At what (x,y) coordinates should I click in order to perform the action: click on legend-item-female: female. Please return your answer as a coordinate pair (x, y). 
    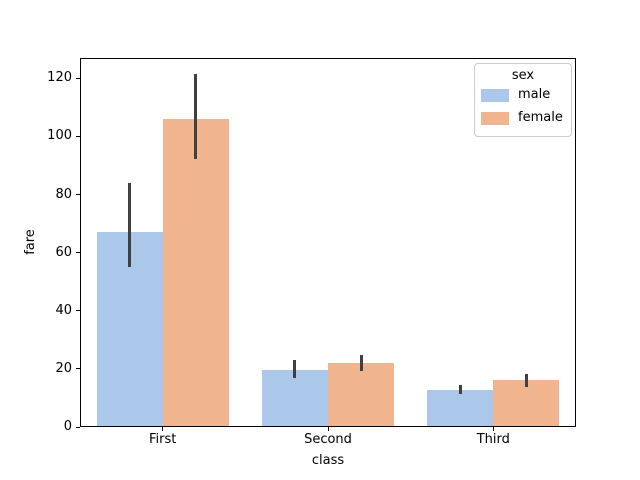
    Looking at the image, I should click on (523, 118).